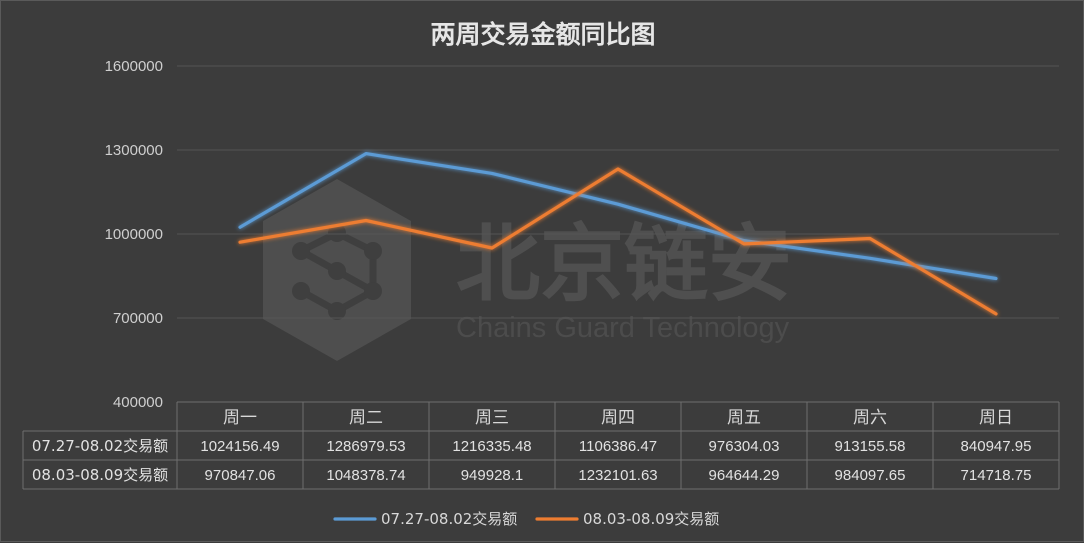 Image resolution: width=1084 pixels, height=543 pixels. Describe the element at coordinates (491, 446) in the screenshot. I see `data-label: 1216335.48` at that location.